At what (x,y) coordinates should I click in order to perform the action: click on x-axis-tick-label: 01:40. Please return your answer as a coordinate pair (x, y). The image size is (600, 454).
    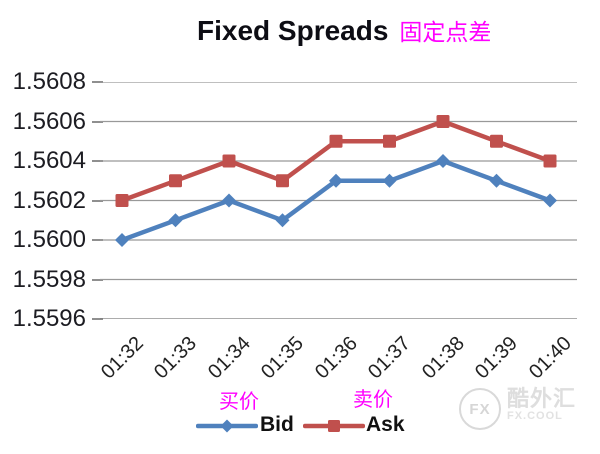
    Looking at the image, I should click on (550, 358).